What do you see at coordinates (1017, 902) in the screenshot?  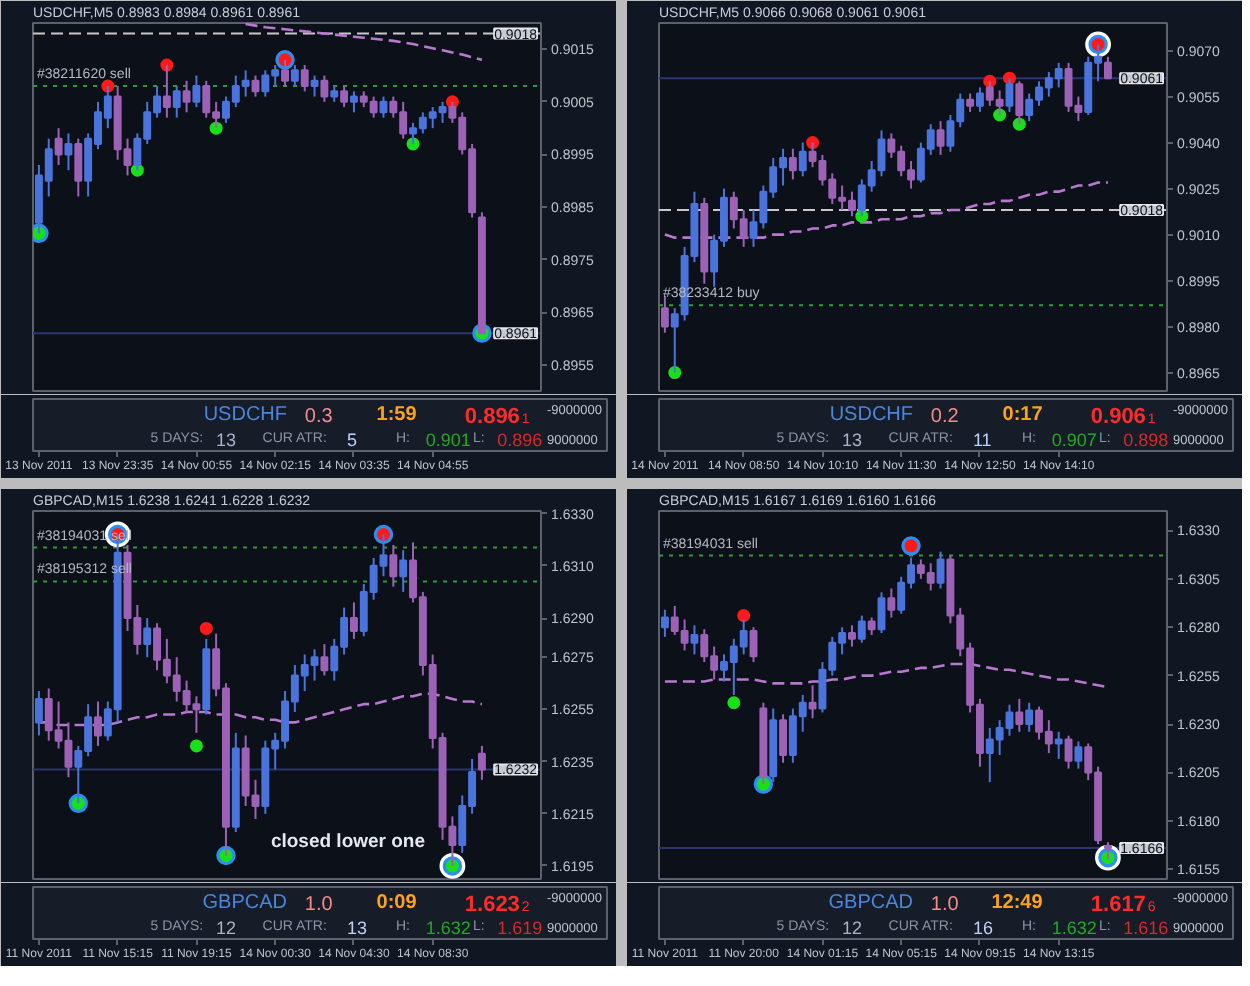 I see `text: 12:49` at bounding box center [1017, 902].